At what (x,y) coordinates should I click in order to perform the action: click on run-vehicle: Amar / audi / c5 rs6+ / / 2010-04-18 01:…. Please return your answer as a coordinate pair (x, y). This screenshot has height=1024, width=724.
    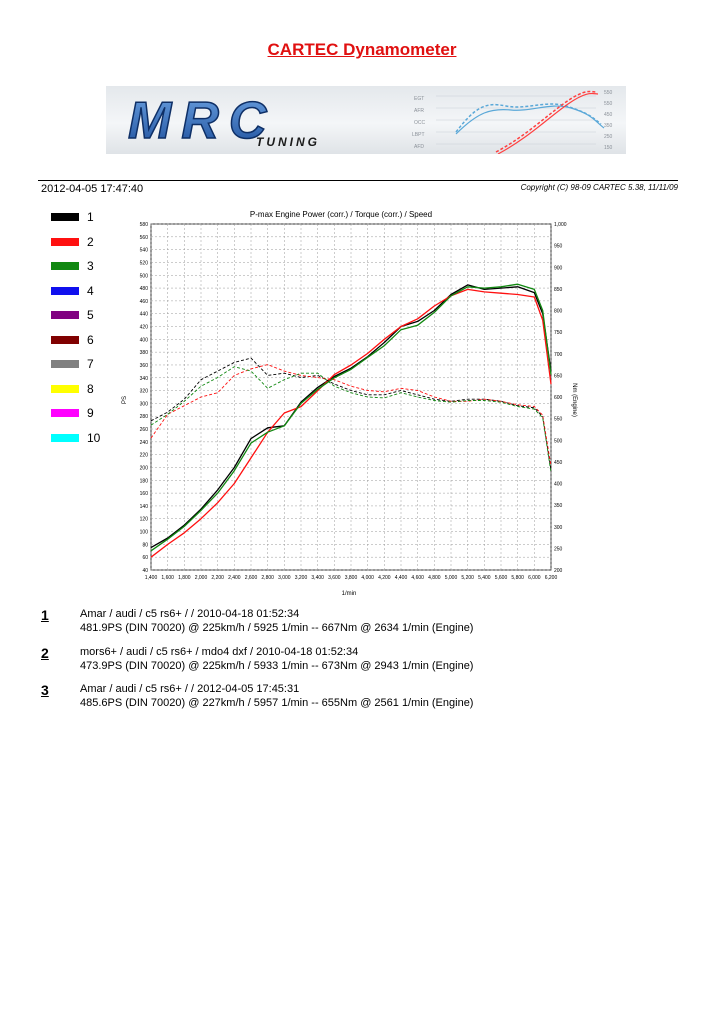
    Looking at the image, I should click on (190, 614).